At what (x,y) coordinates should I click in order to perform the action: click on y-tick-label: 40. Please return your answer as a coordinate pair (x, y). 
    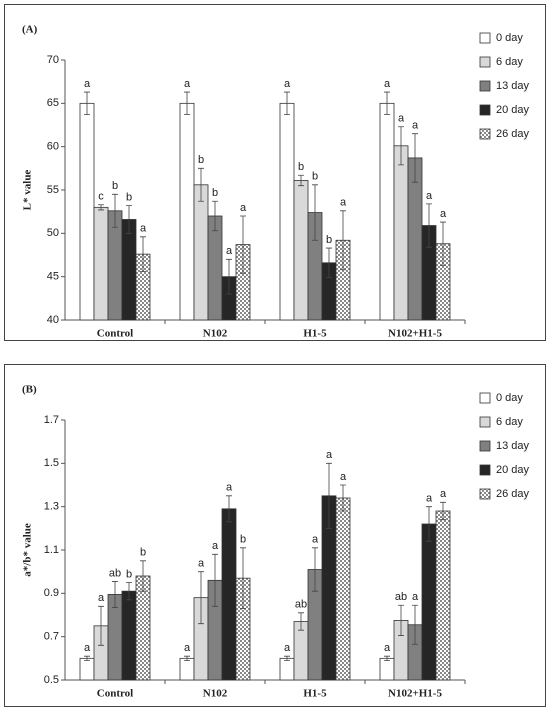
    Looking at the image, I should click on (53, 320).